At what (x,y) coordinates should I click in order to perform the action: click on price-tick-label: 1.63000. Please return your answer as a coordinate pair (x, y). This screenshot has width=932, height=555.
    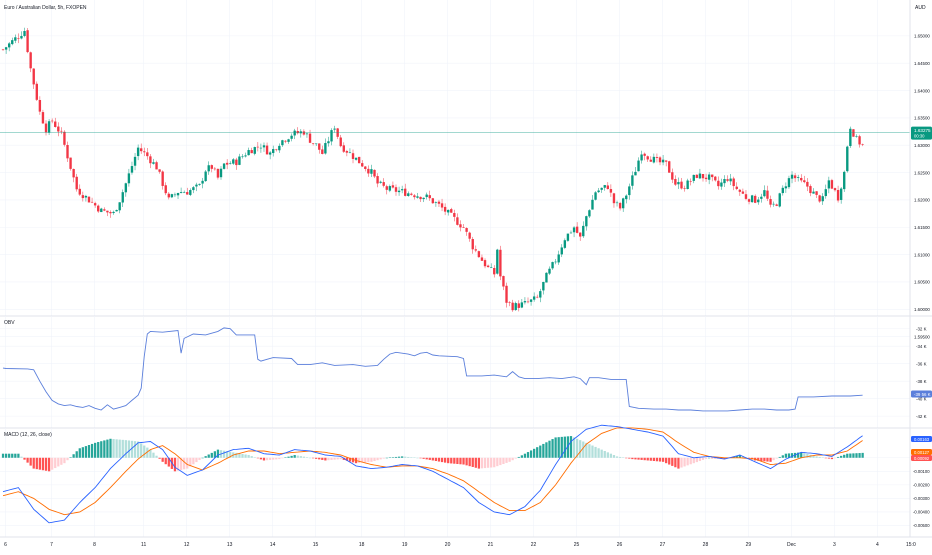
    Looking at the image, I should click on (922, 145).